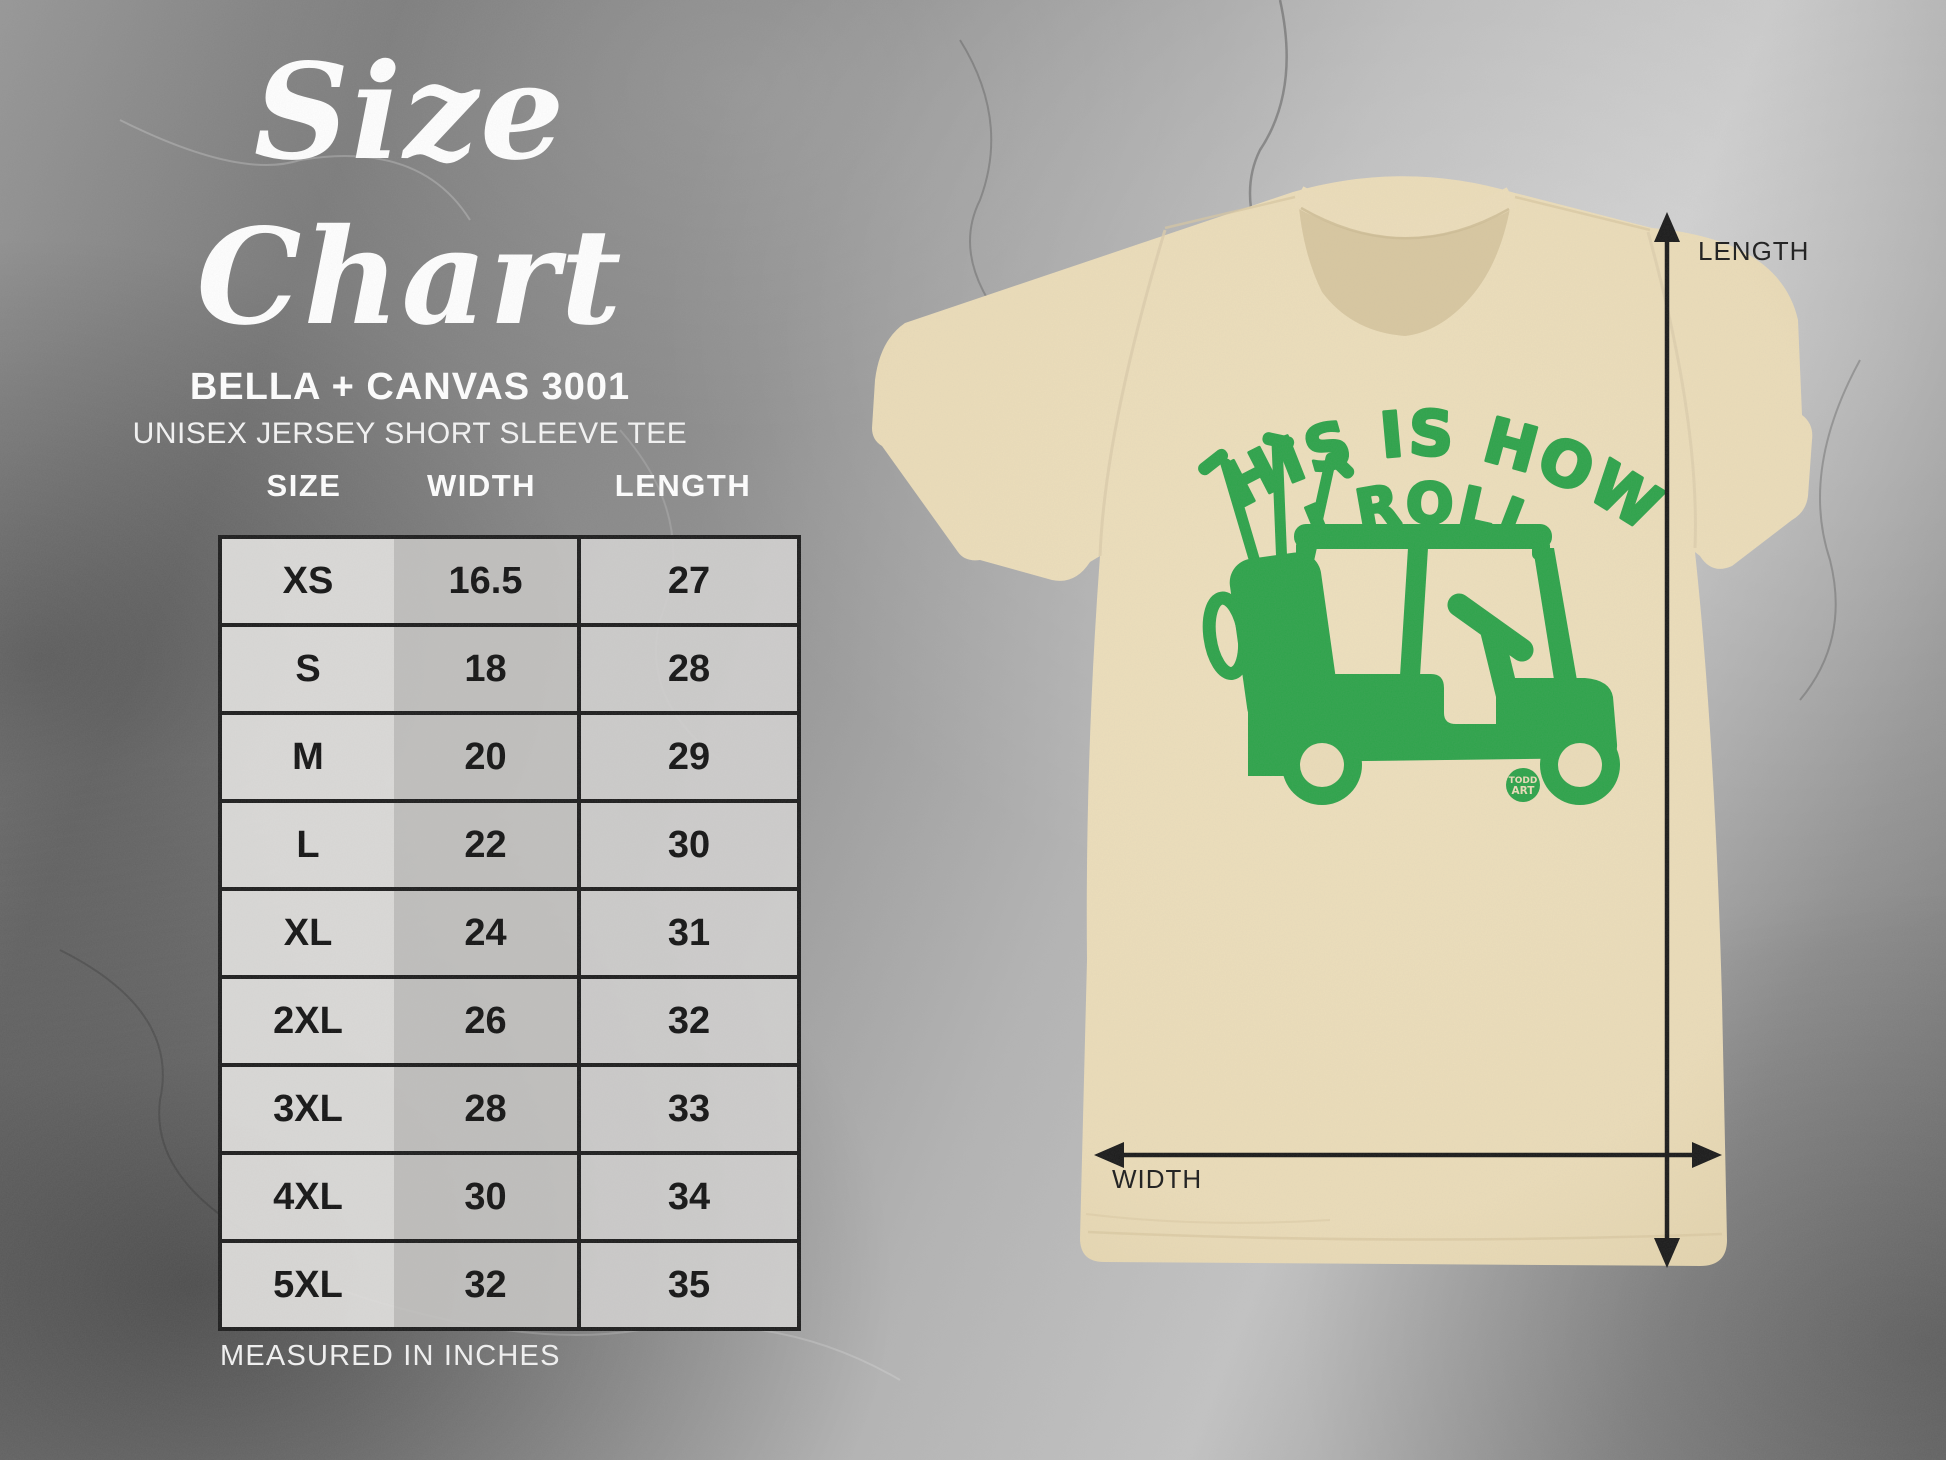 The image size is (1946, 1460). What do you see at coordinates (1524, 791) in the screenshot?
I see `logo-line2: ART` at bounding box center [1524, 791].